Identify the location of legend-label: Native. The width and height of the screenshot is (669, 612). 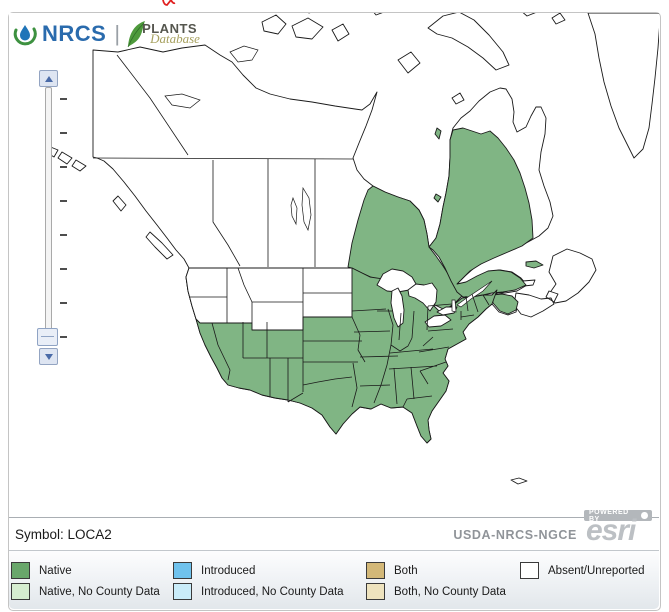
(55, 570).